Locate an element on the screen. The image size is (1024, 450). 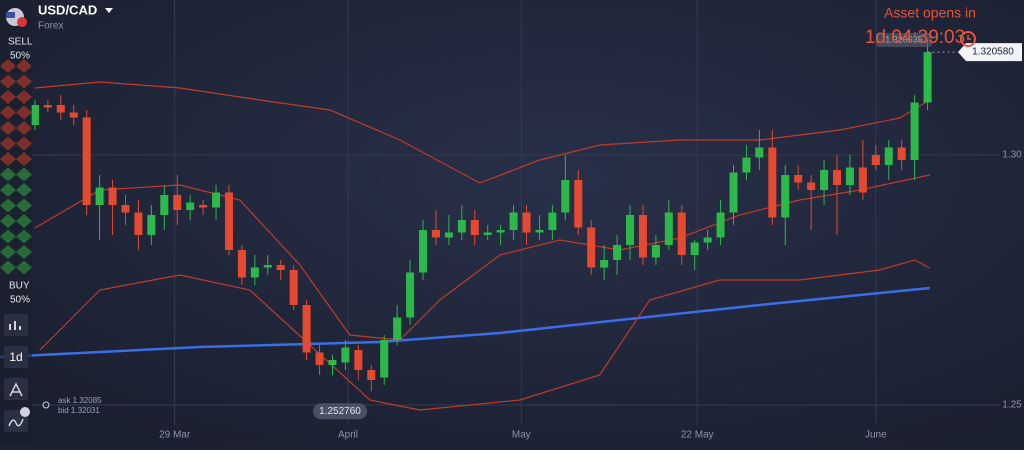
buy-pct: 50% is located at coordinates (20, 300).